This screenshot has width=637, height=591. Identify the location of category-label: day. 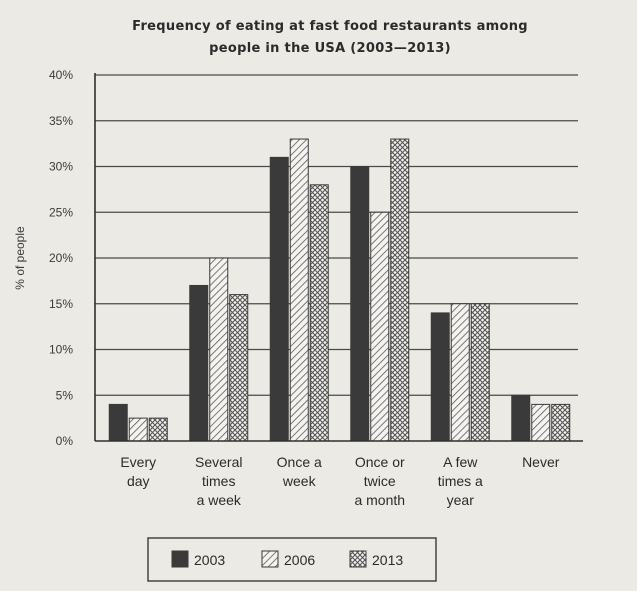
(138, 481).